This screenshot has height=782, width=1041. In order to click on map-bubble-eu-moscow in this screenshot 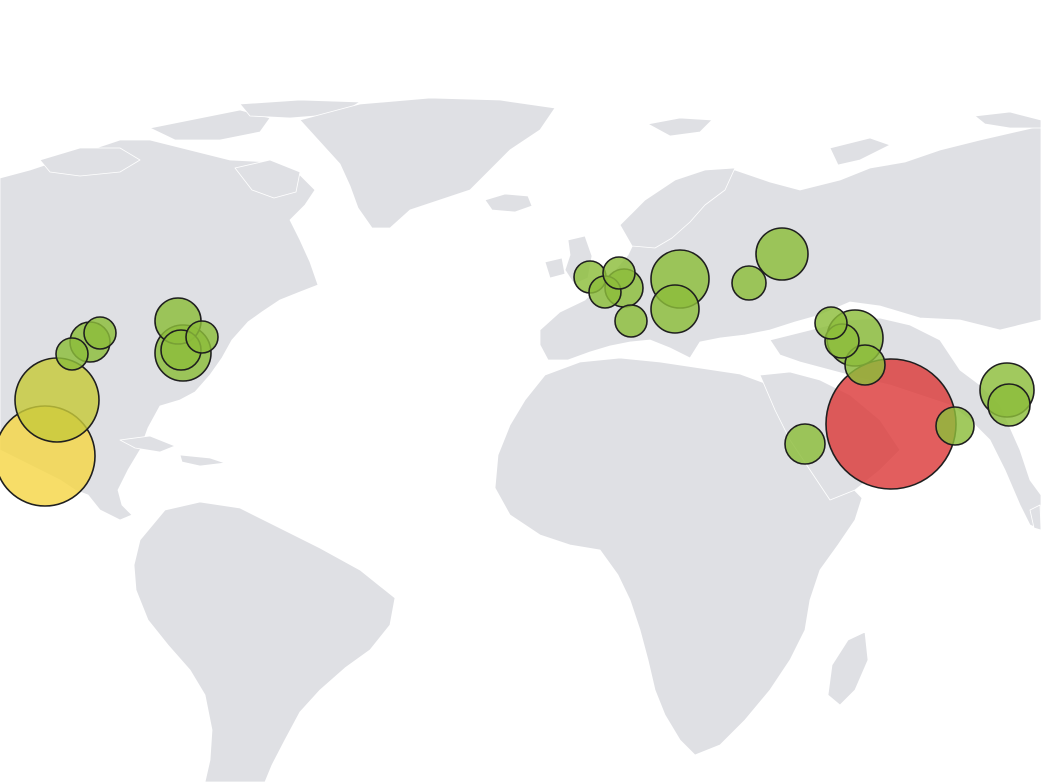, I will do `click(782, 254)`.